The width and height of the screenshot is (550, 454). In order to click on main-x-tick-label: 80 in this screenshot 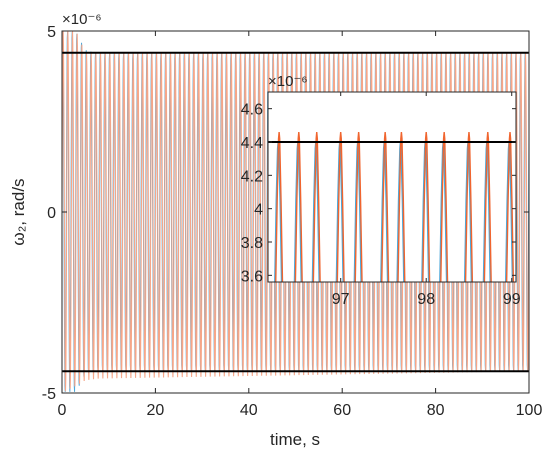, I will do `click(436, 410)`.